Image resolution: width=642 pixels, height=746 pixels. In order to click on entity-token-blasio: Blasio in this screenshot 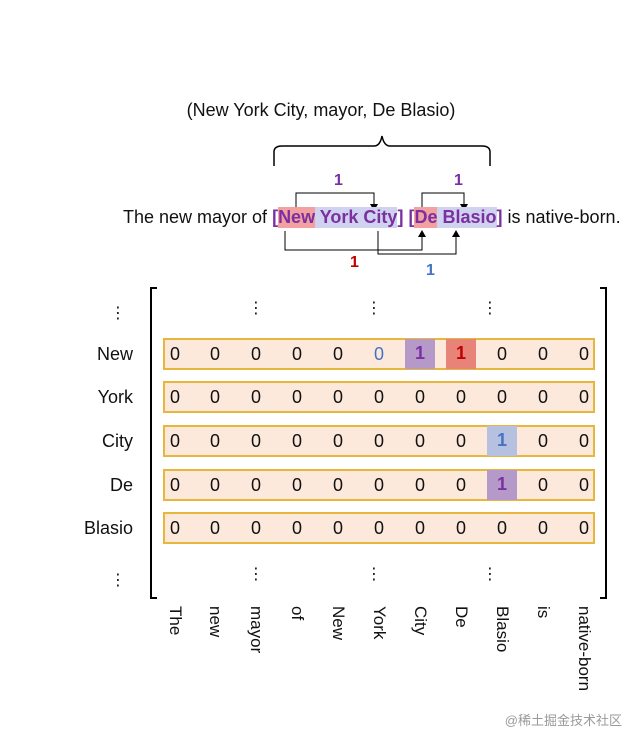, I will do `click(467, 217)`.